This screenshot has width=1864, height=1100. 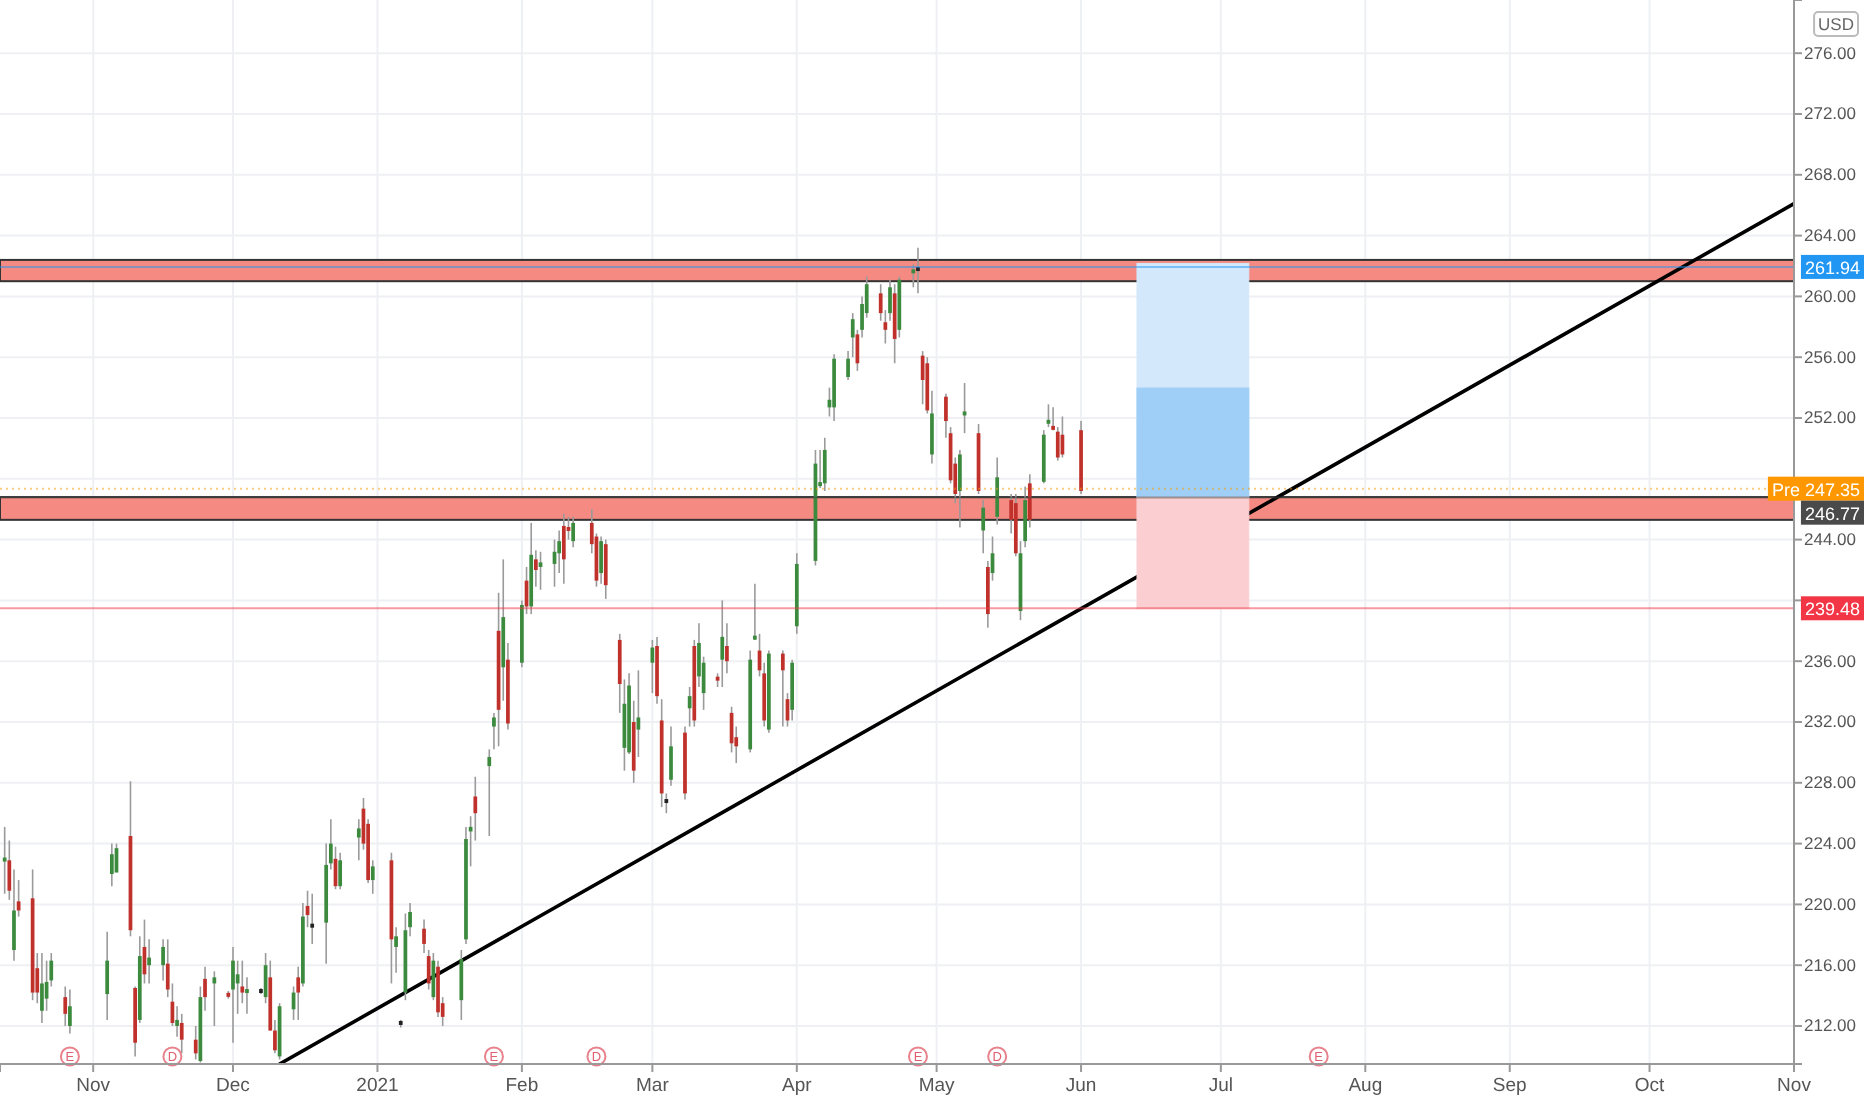 I want to click on x-tick-label: Jun, so click(x=1081, y=1086).